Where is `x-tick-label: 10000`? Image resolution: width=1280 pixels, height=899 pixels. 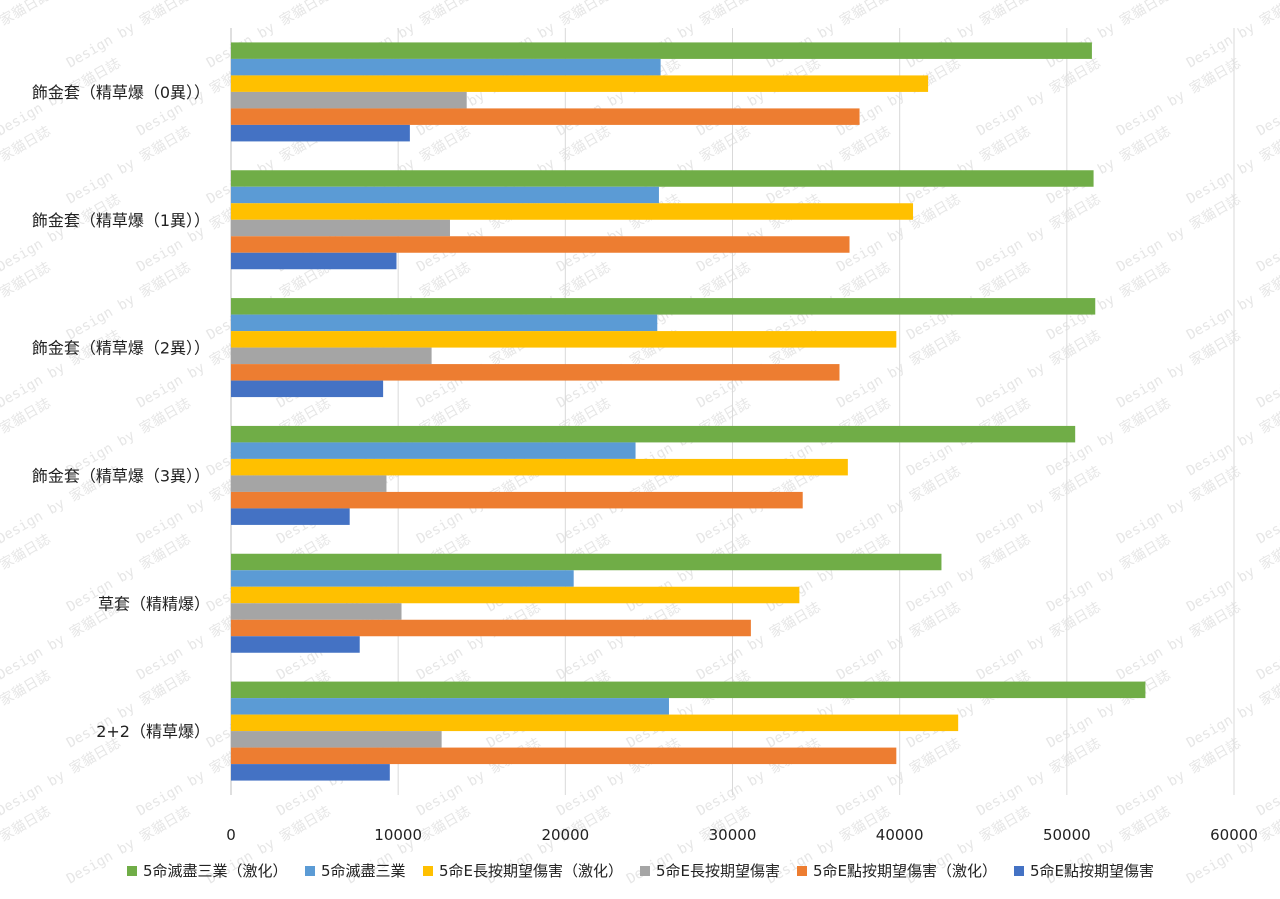
x-tick-label: 10000 is located at coordinates (398, 835).